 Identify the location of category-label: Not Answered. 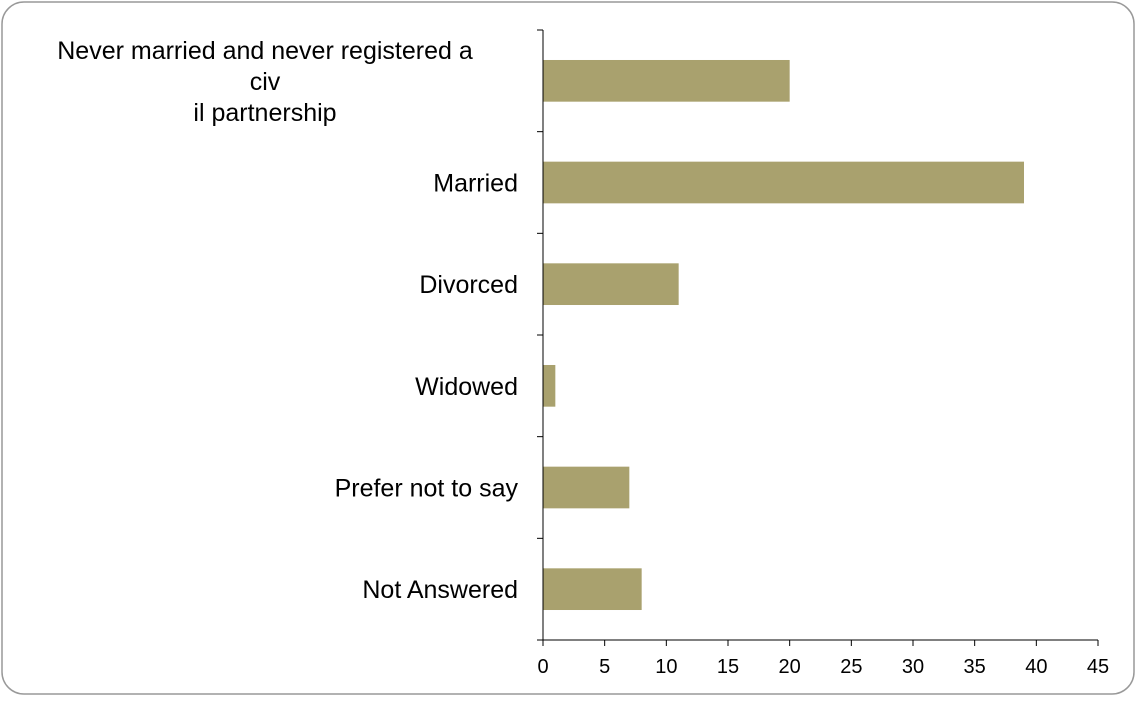
(440, 590).